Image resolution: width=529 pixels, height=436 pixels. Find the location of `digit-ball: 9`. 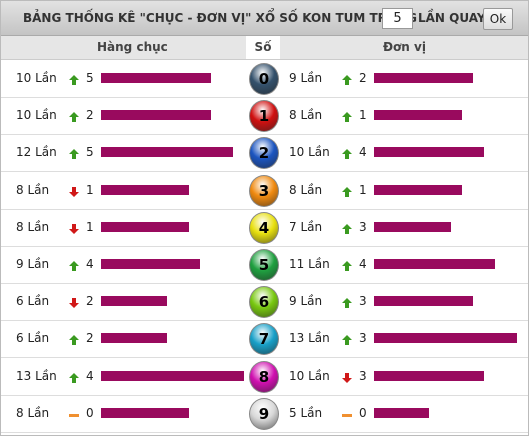

digit-ball: 9 is located at coordinates (264, 413).